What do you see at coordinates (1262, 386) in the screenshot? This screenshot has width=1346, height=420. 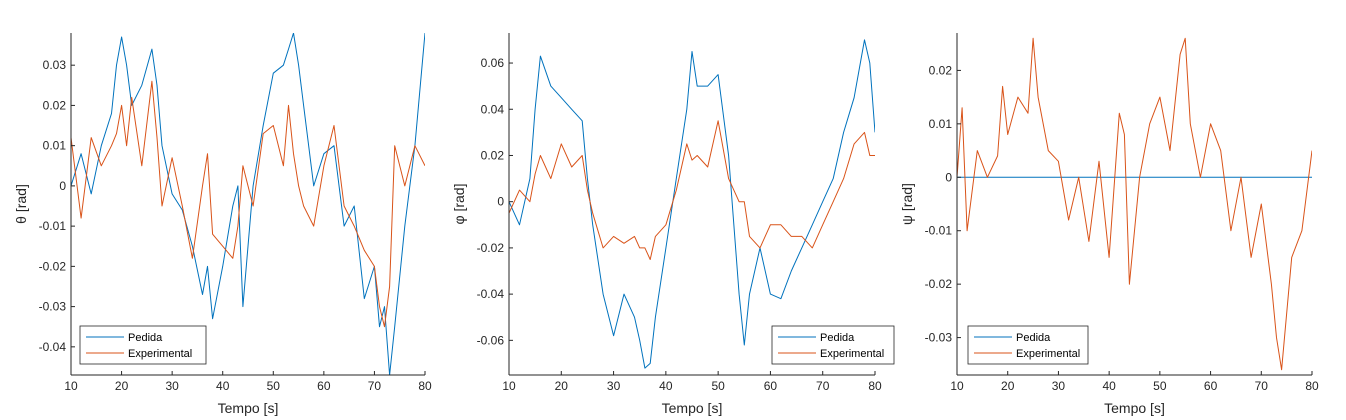 I see `psi-x-tick-label: 70` at bounding box center [1262, 386].